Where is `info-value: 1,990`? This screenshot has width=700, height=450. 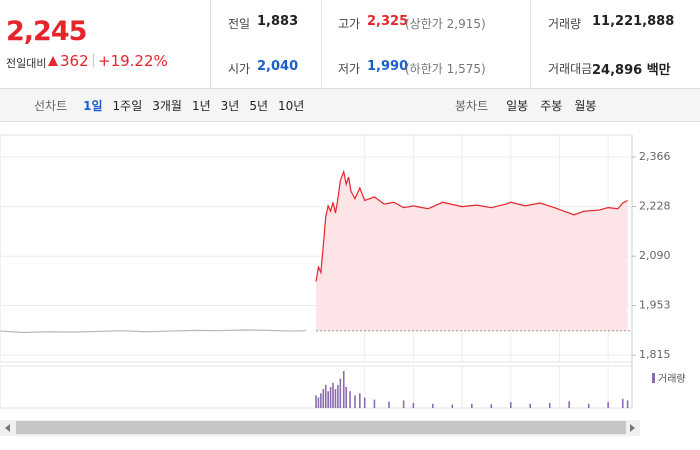
info-value: 1,990 is located at coordinates (388, 66).